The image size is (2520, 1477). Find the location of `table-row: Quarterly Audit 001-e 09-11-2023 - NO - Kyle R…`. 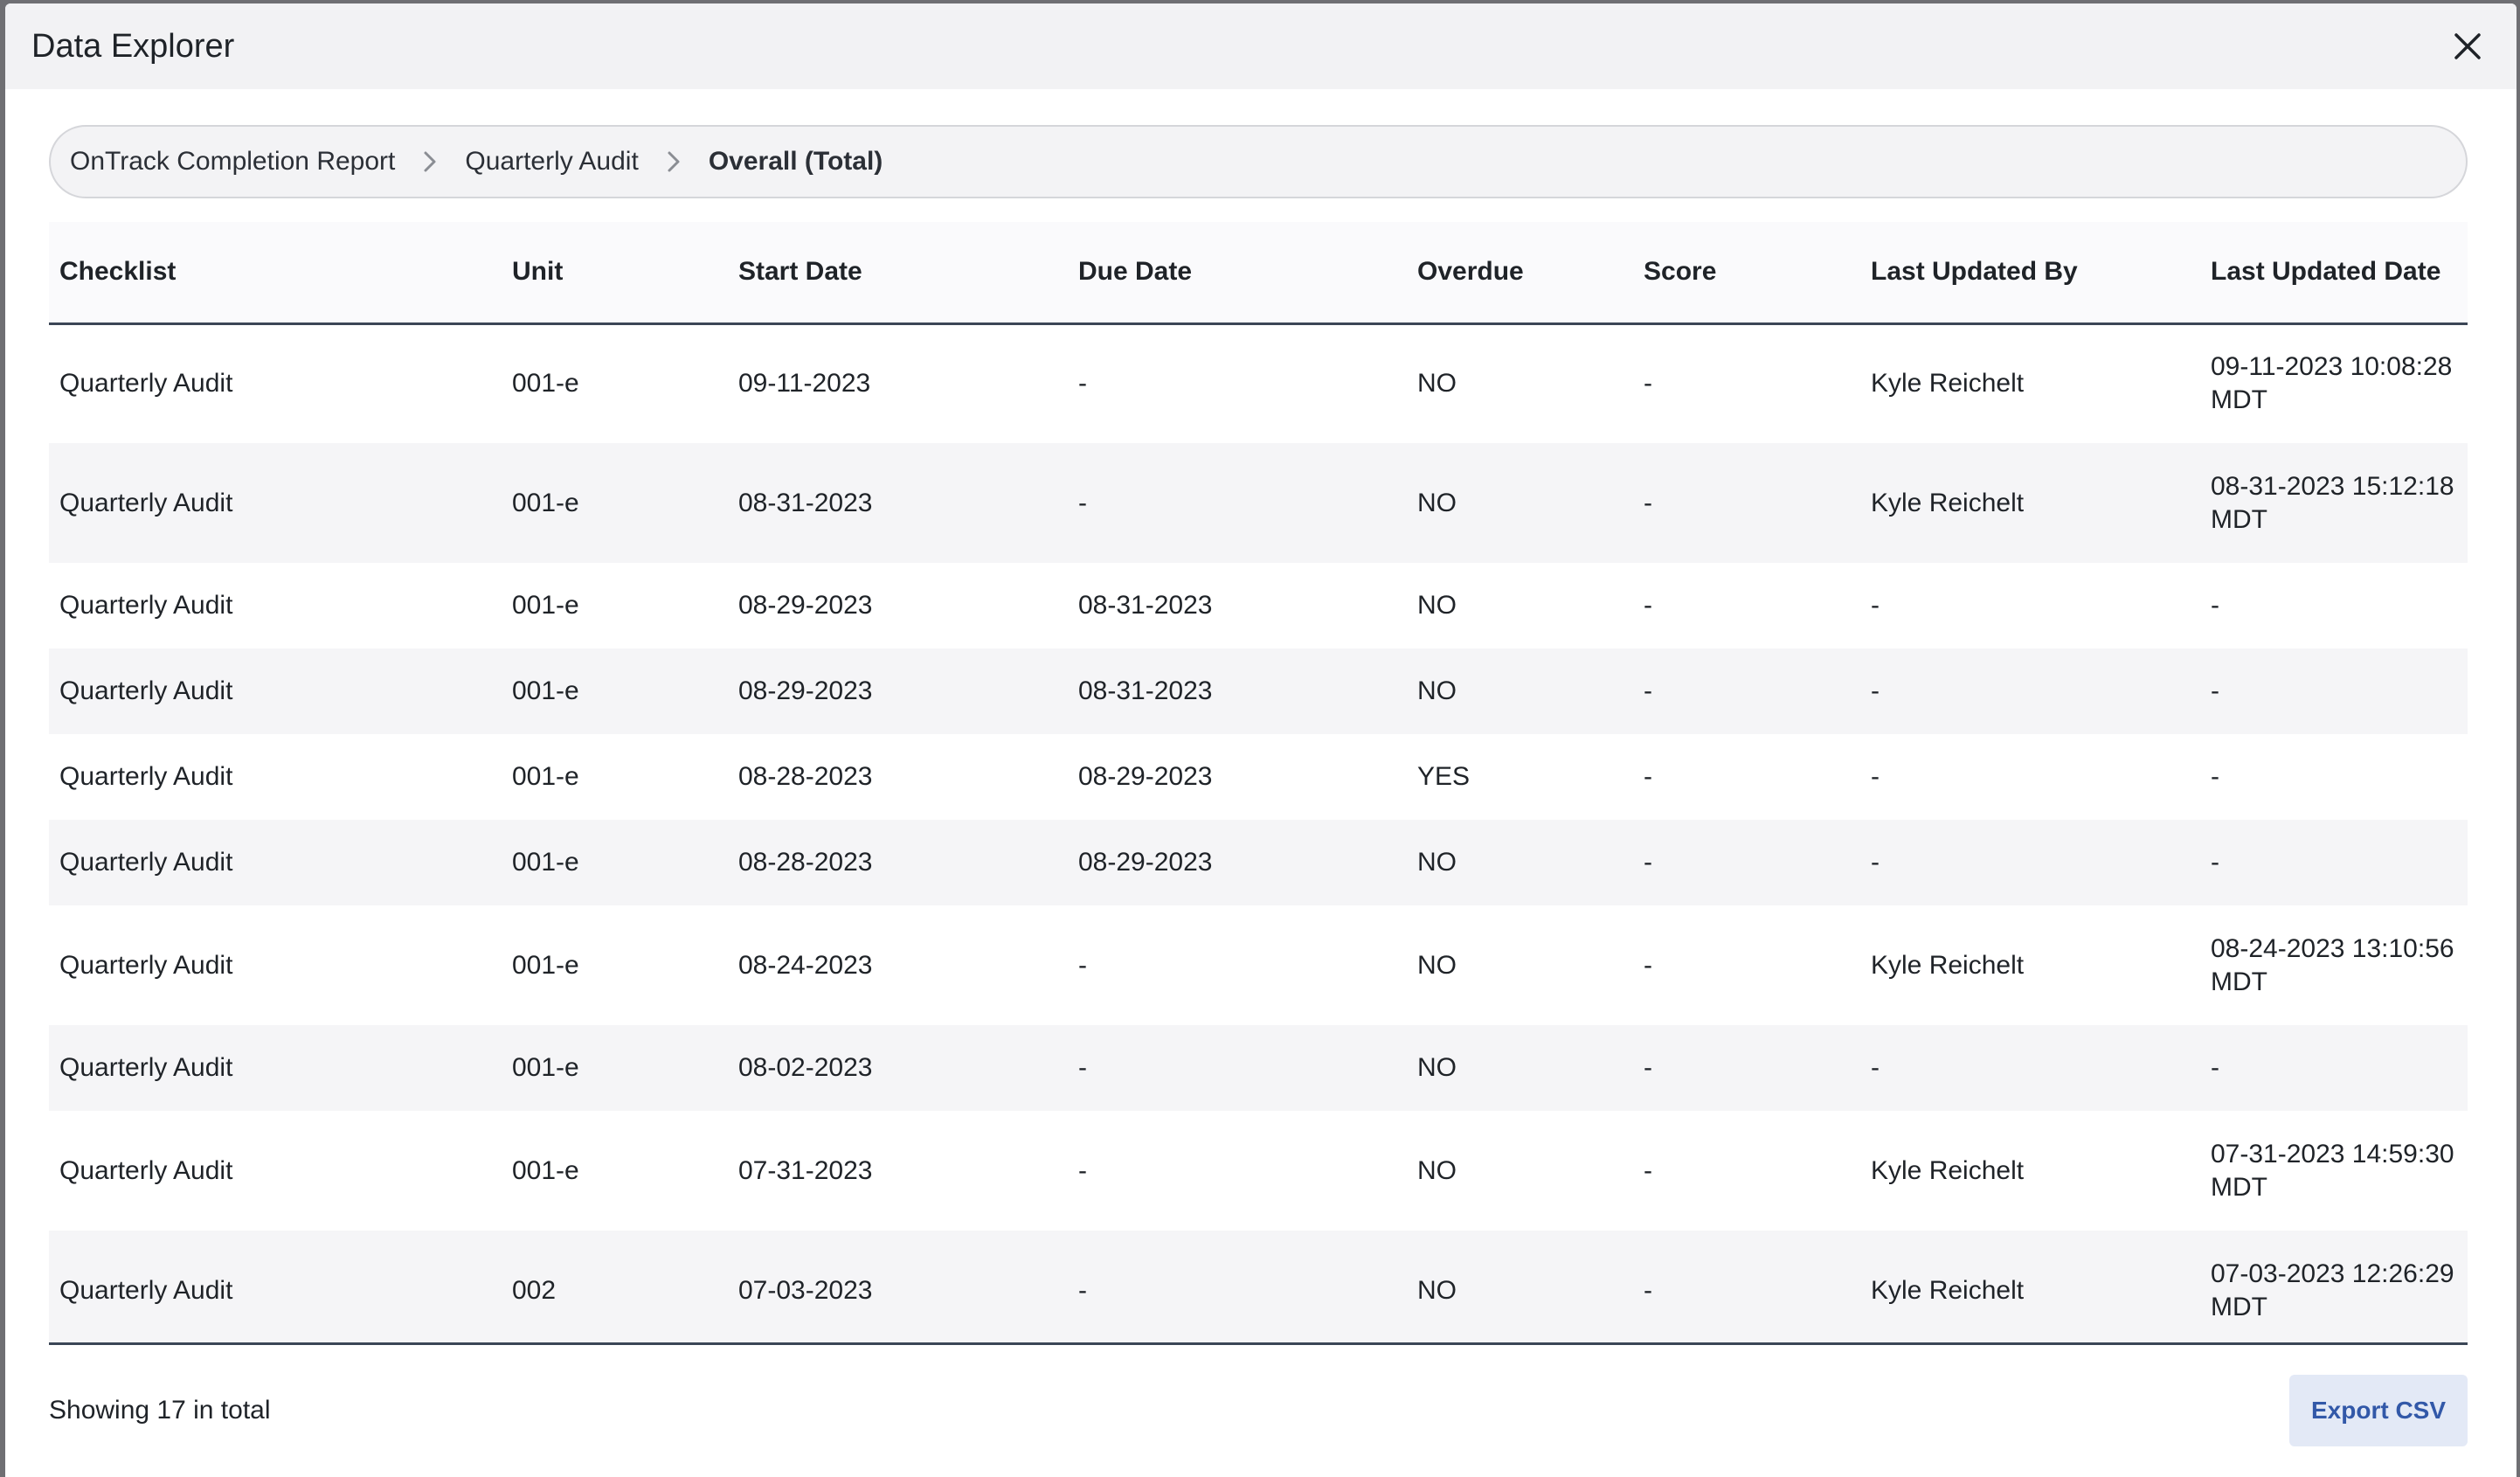

table-row: Quarterly Audit 001-e 09-11-2023 - NO - Kyle R… is located at coordinates (1258, 383).